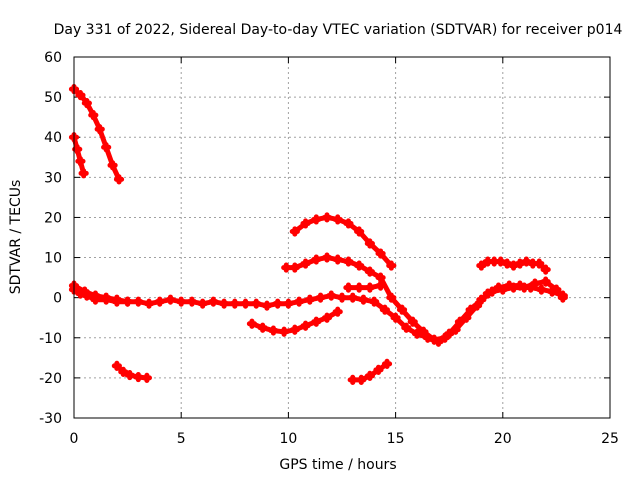 The width and height of the screenshot is (640, 480). Describe the element at coordinates (16, 237) in the screenshot. I see `y-axis-label: SDTVAR / TECUs` at that location.